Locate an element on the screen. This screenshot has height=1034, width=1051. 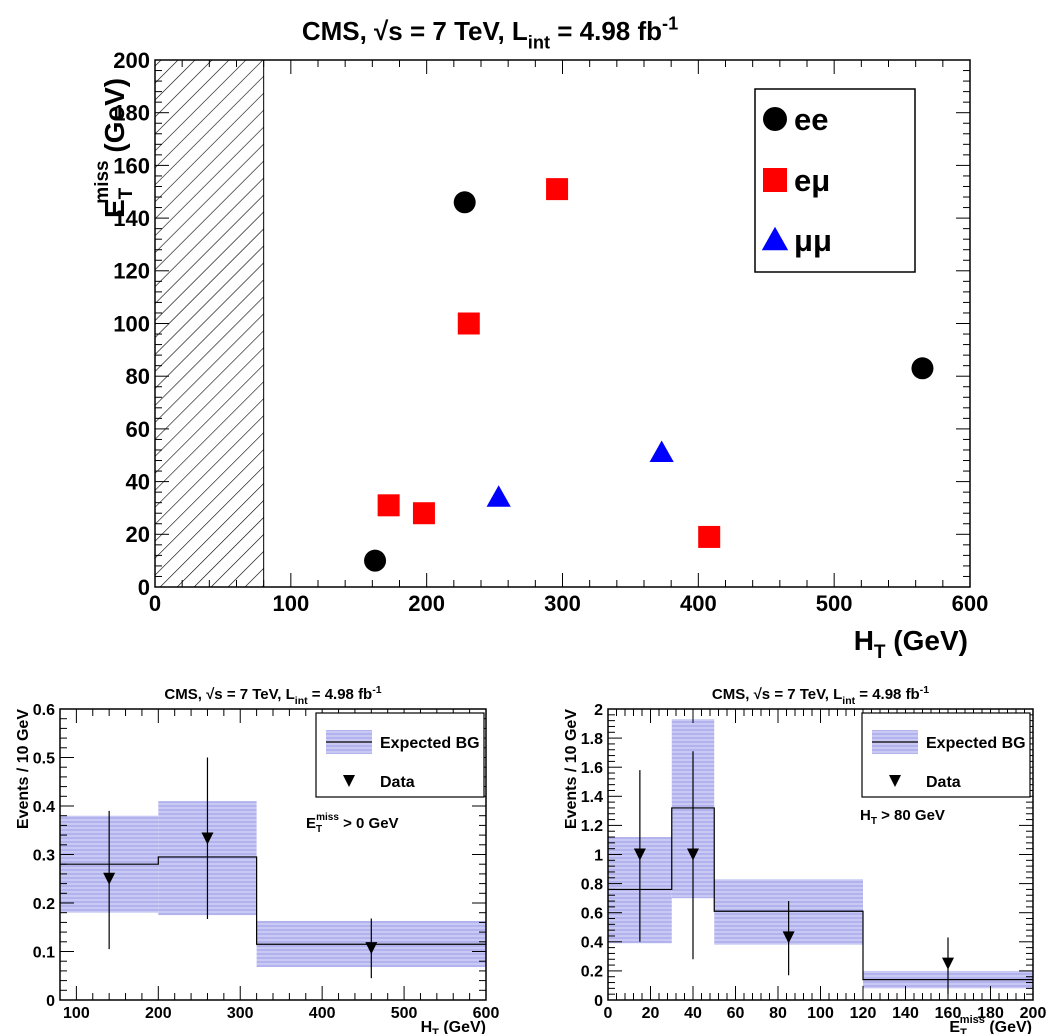
x-tick-label: 80 is located at coordinates (778, 1013).